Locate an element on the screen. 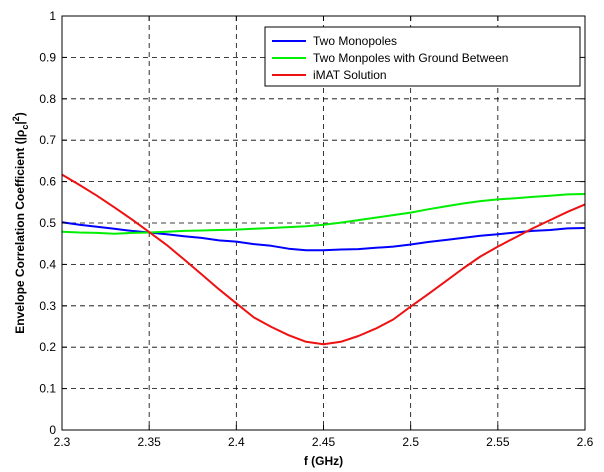 The width and height of the screenshot is (604, 472). legend-label-two-monopoles: Two Monopoles is located at coordinates (355, 41).